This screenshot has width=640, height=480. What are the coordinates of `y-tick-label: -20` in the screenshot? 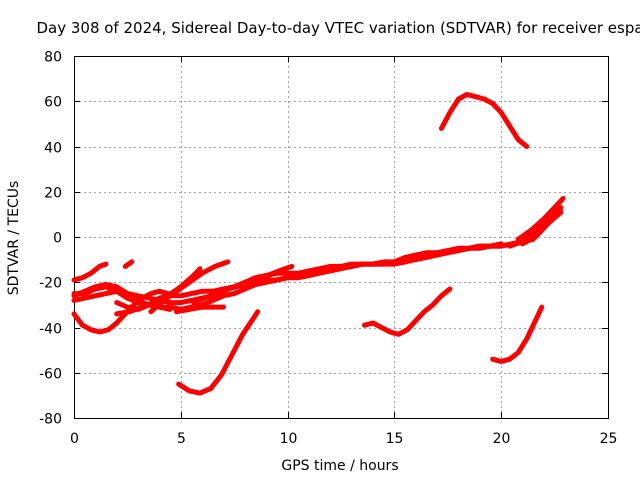 It's located at (50, 284).